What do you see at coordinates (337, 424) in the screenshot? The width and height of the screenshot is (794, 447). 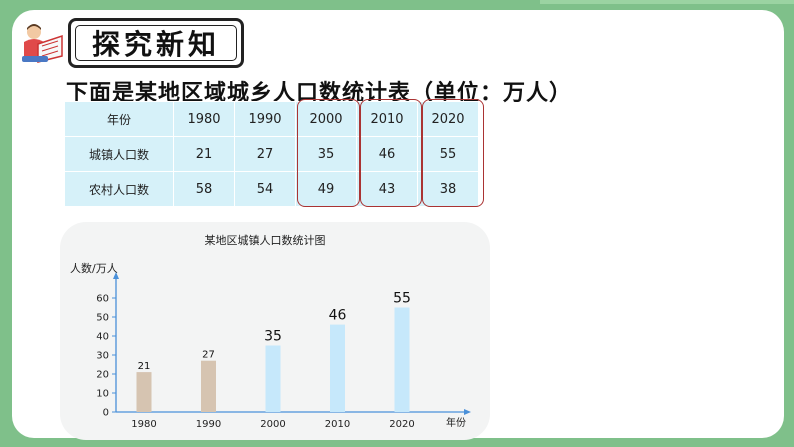 I see `x-tick-label: 2010` at bounding box center [337, 424].